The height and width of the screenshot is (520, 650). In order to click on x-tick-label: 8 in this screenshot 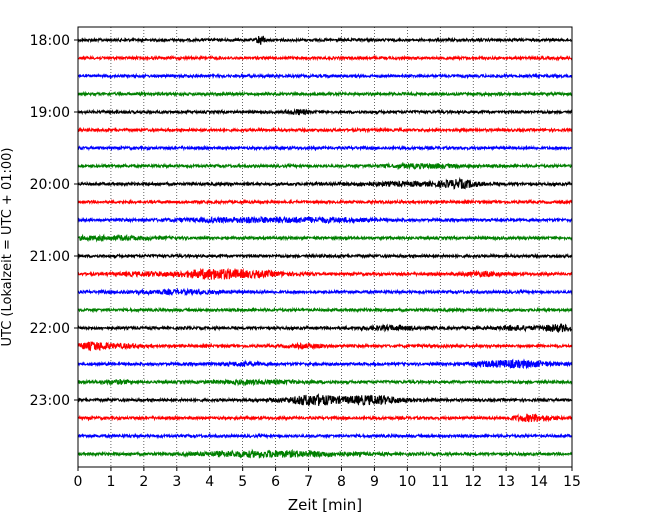, I will do `click(341, 482)`.